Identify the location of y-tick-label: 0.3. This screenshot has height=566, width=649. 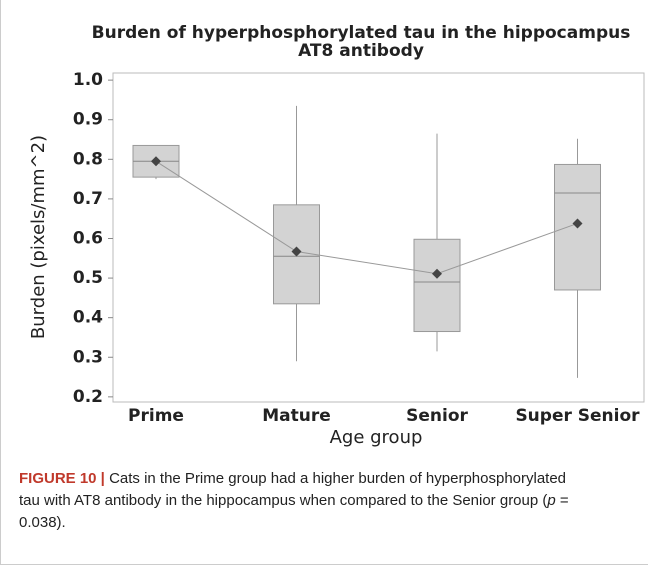
(88, 357).